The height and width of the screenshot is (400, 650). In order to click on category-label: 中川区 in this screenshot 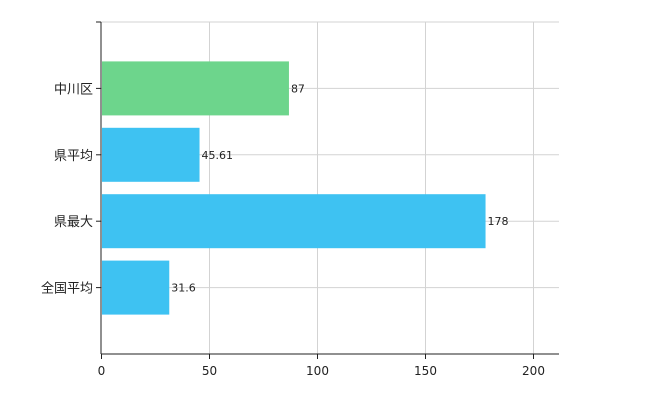, I will do `click(73, 89)`.